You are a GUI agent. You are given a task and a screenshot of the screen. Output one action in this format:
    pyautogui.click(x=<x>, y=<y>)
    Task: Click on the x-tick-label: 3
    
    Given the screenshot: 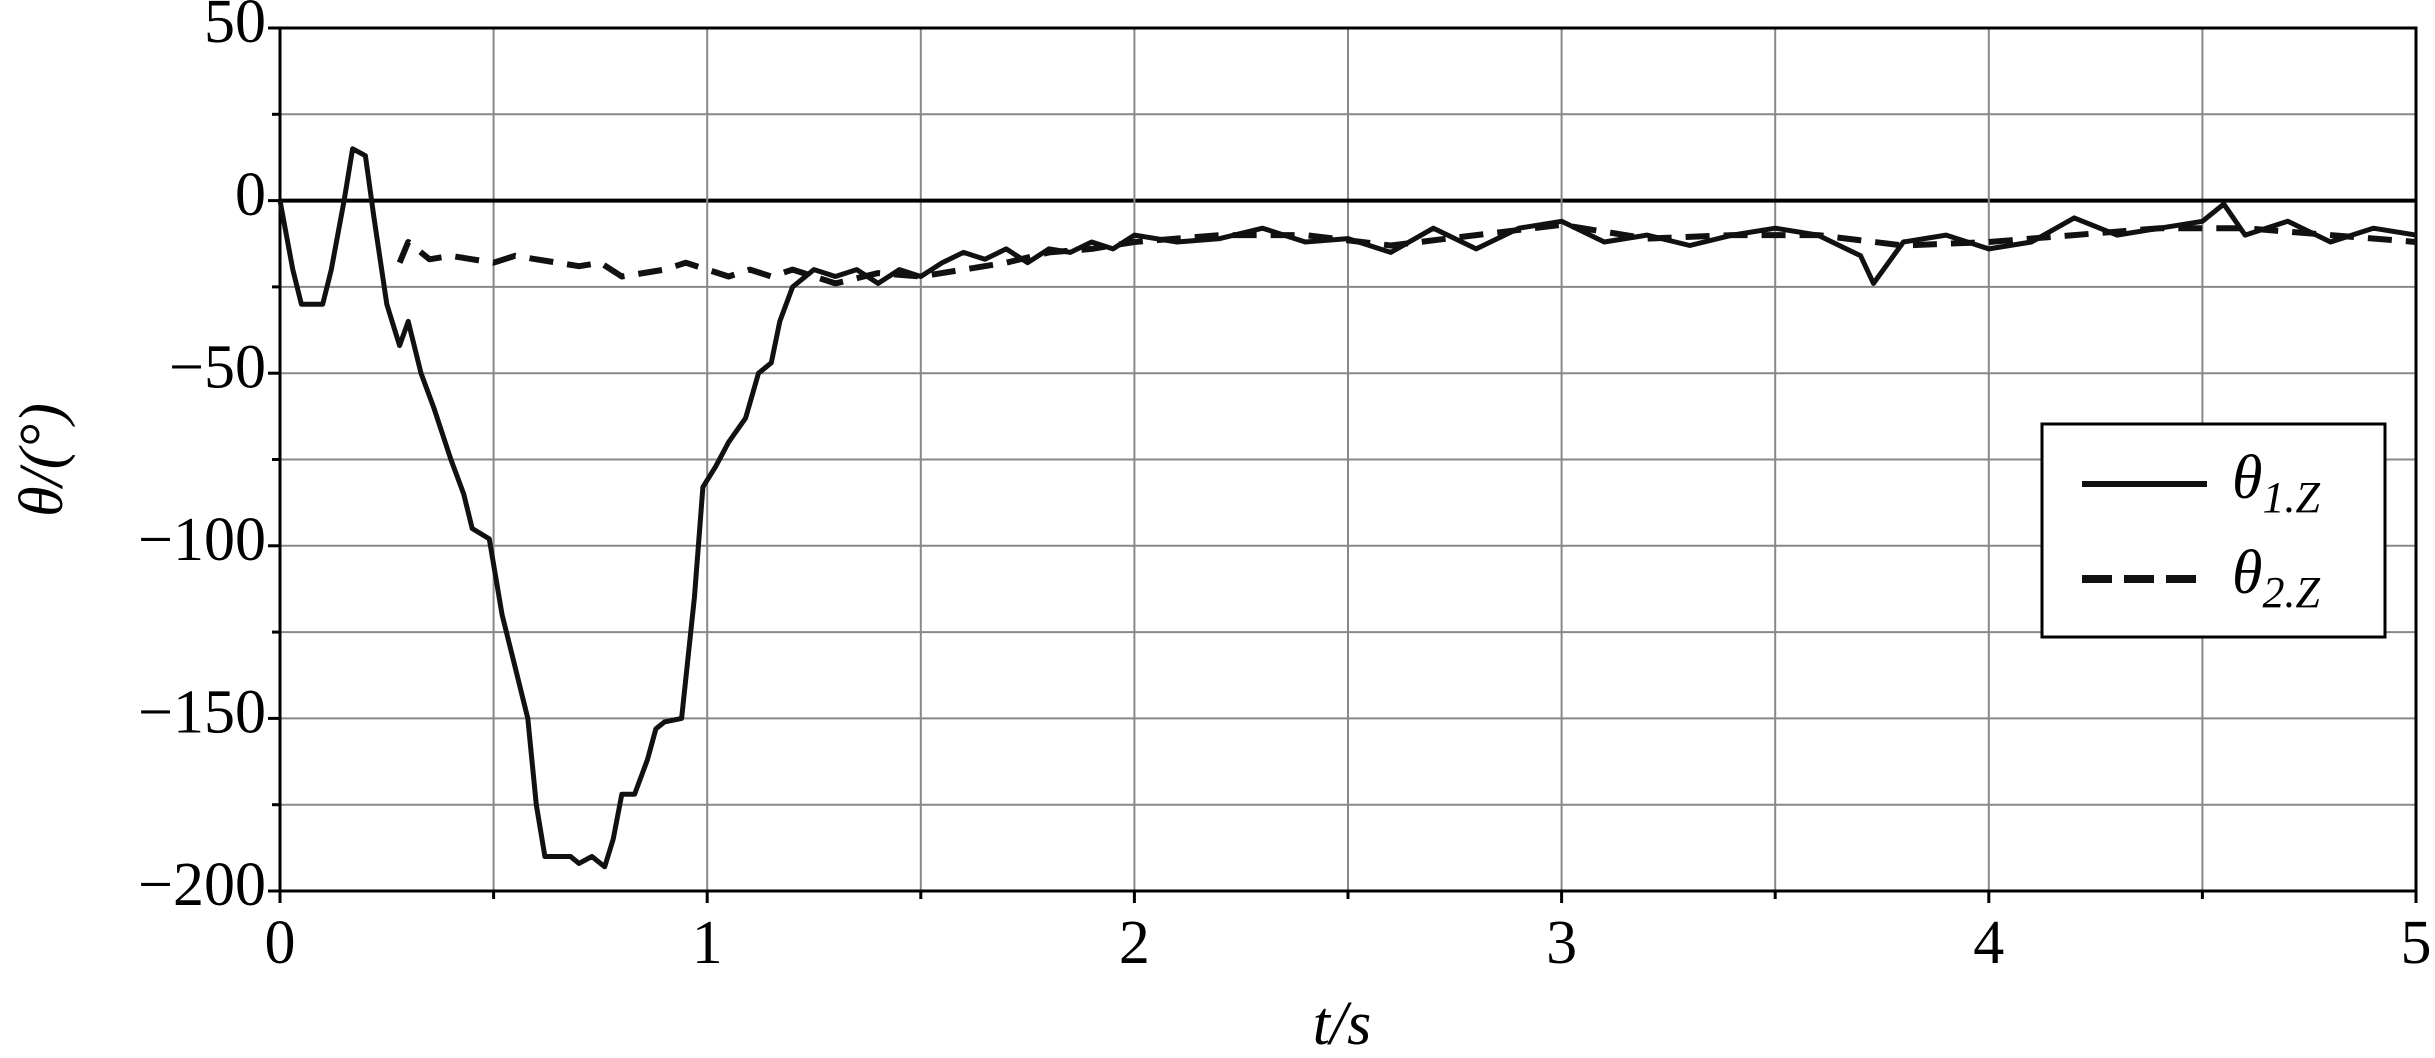 What is the action you would take?
    pyautogui.click(x=1561, y=943)
    